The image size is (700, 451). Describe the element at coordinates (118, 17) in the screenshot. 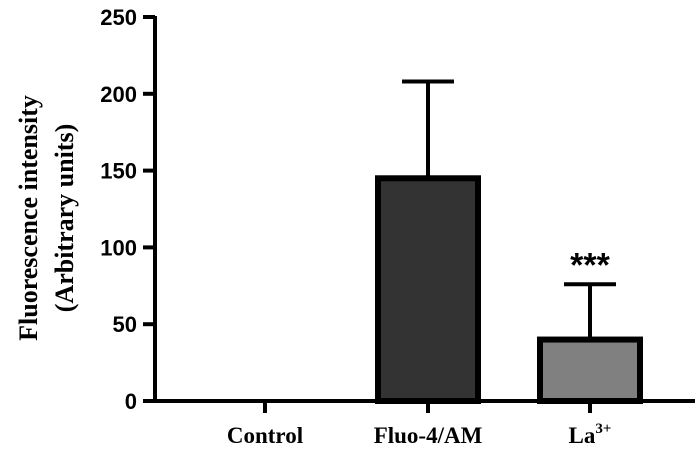

I see `y-tick-label: 250` at that location.